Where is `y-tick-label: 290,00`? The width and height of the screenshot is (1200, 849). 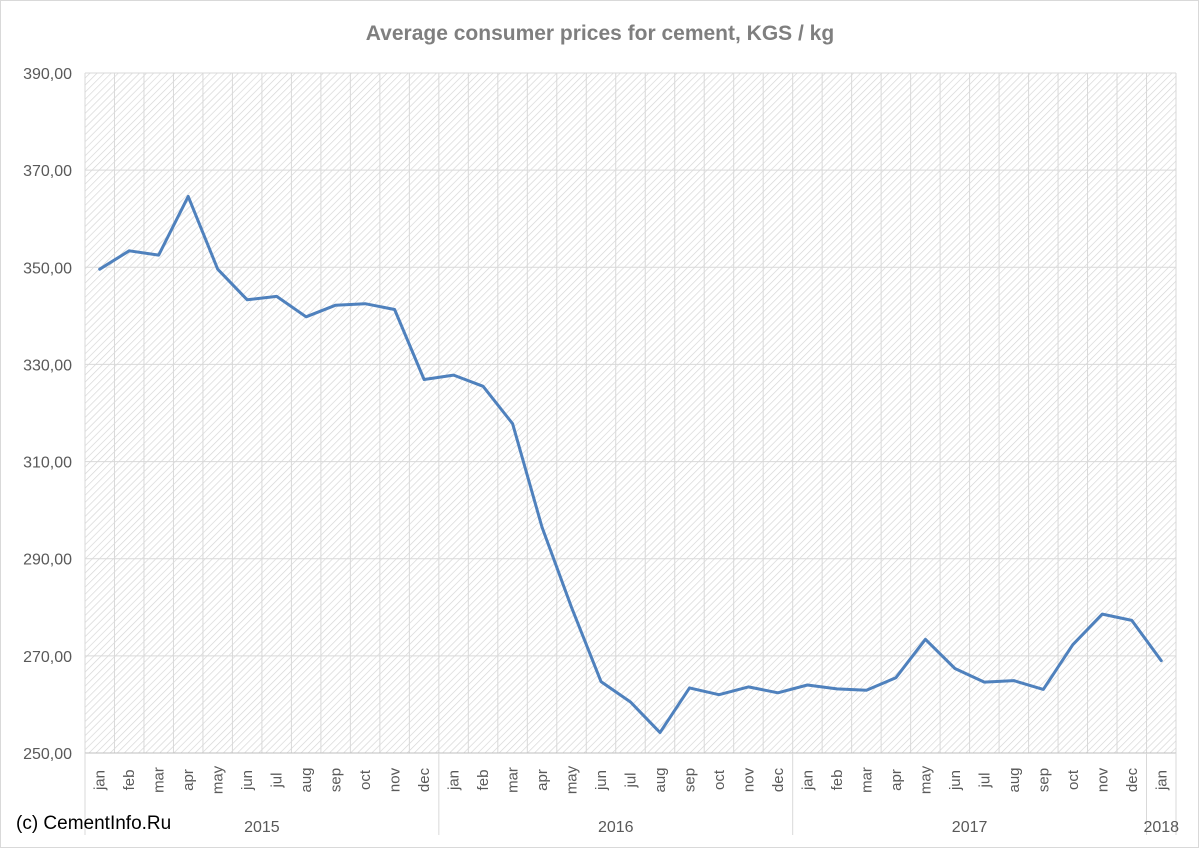 y-tick-label: 290,00 is located at coordinates (47, 560).